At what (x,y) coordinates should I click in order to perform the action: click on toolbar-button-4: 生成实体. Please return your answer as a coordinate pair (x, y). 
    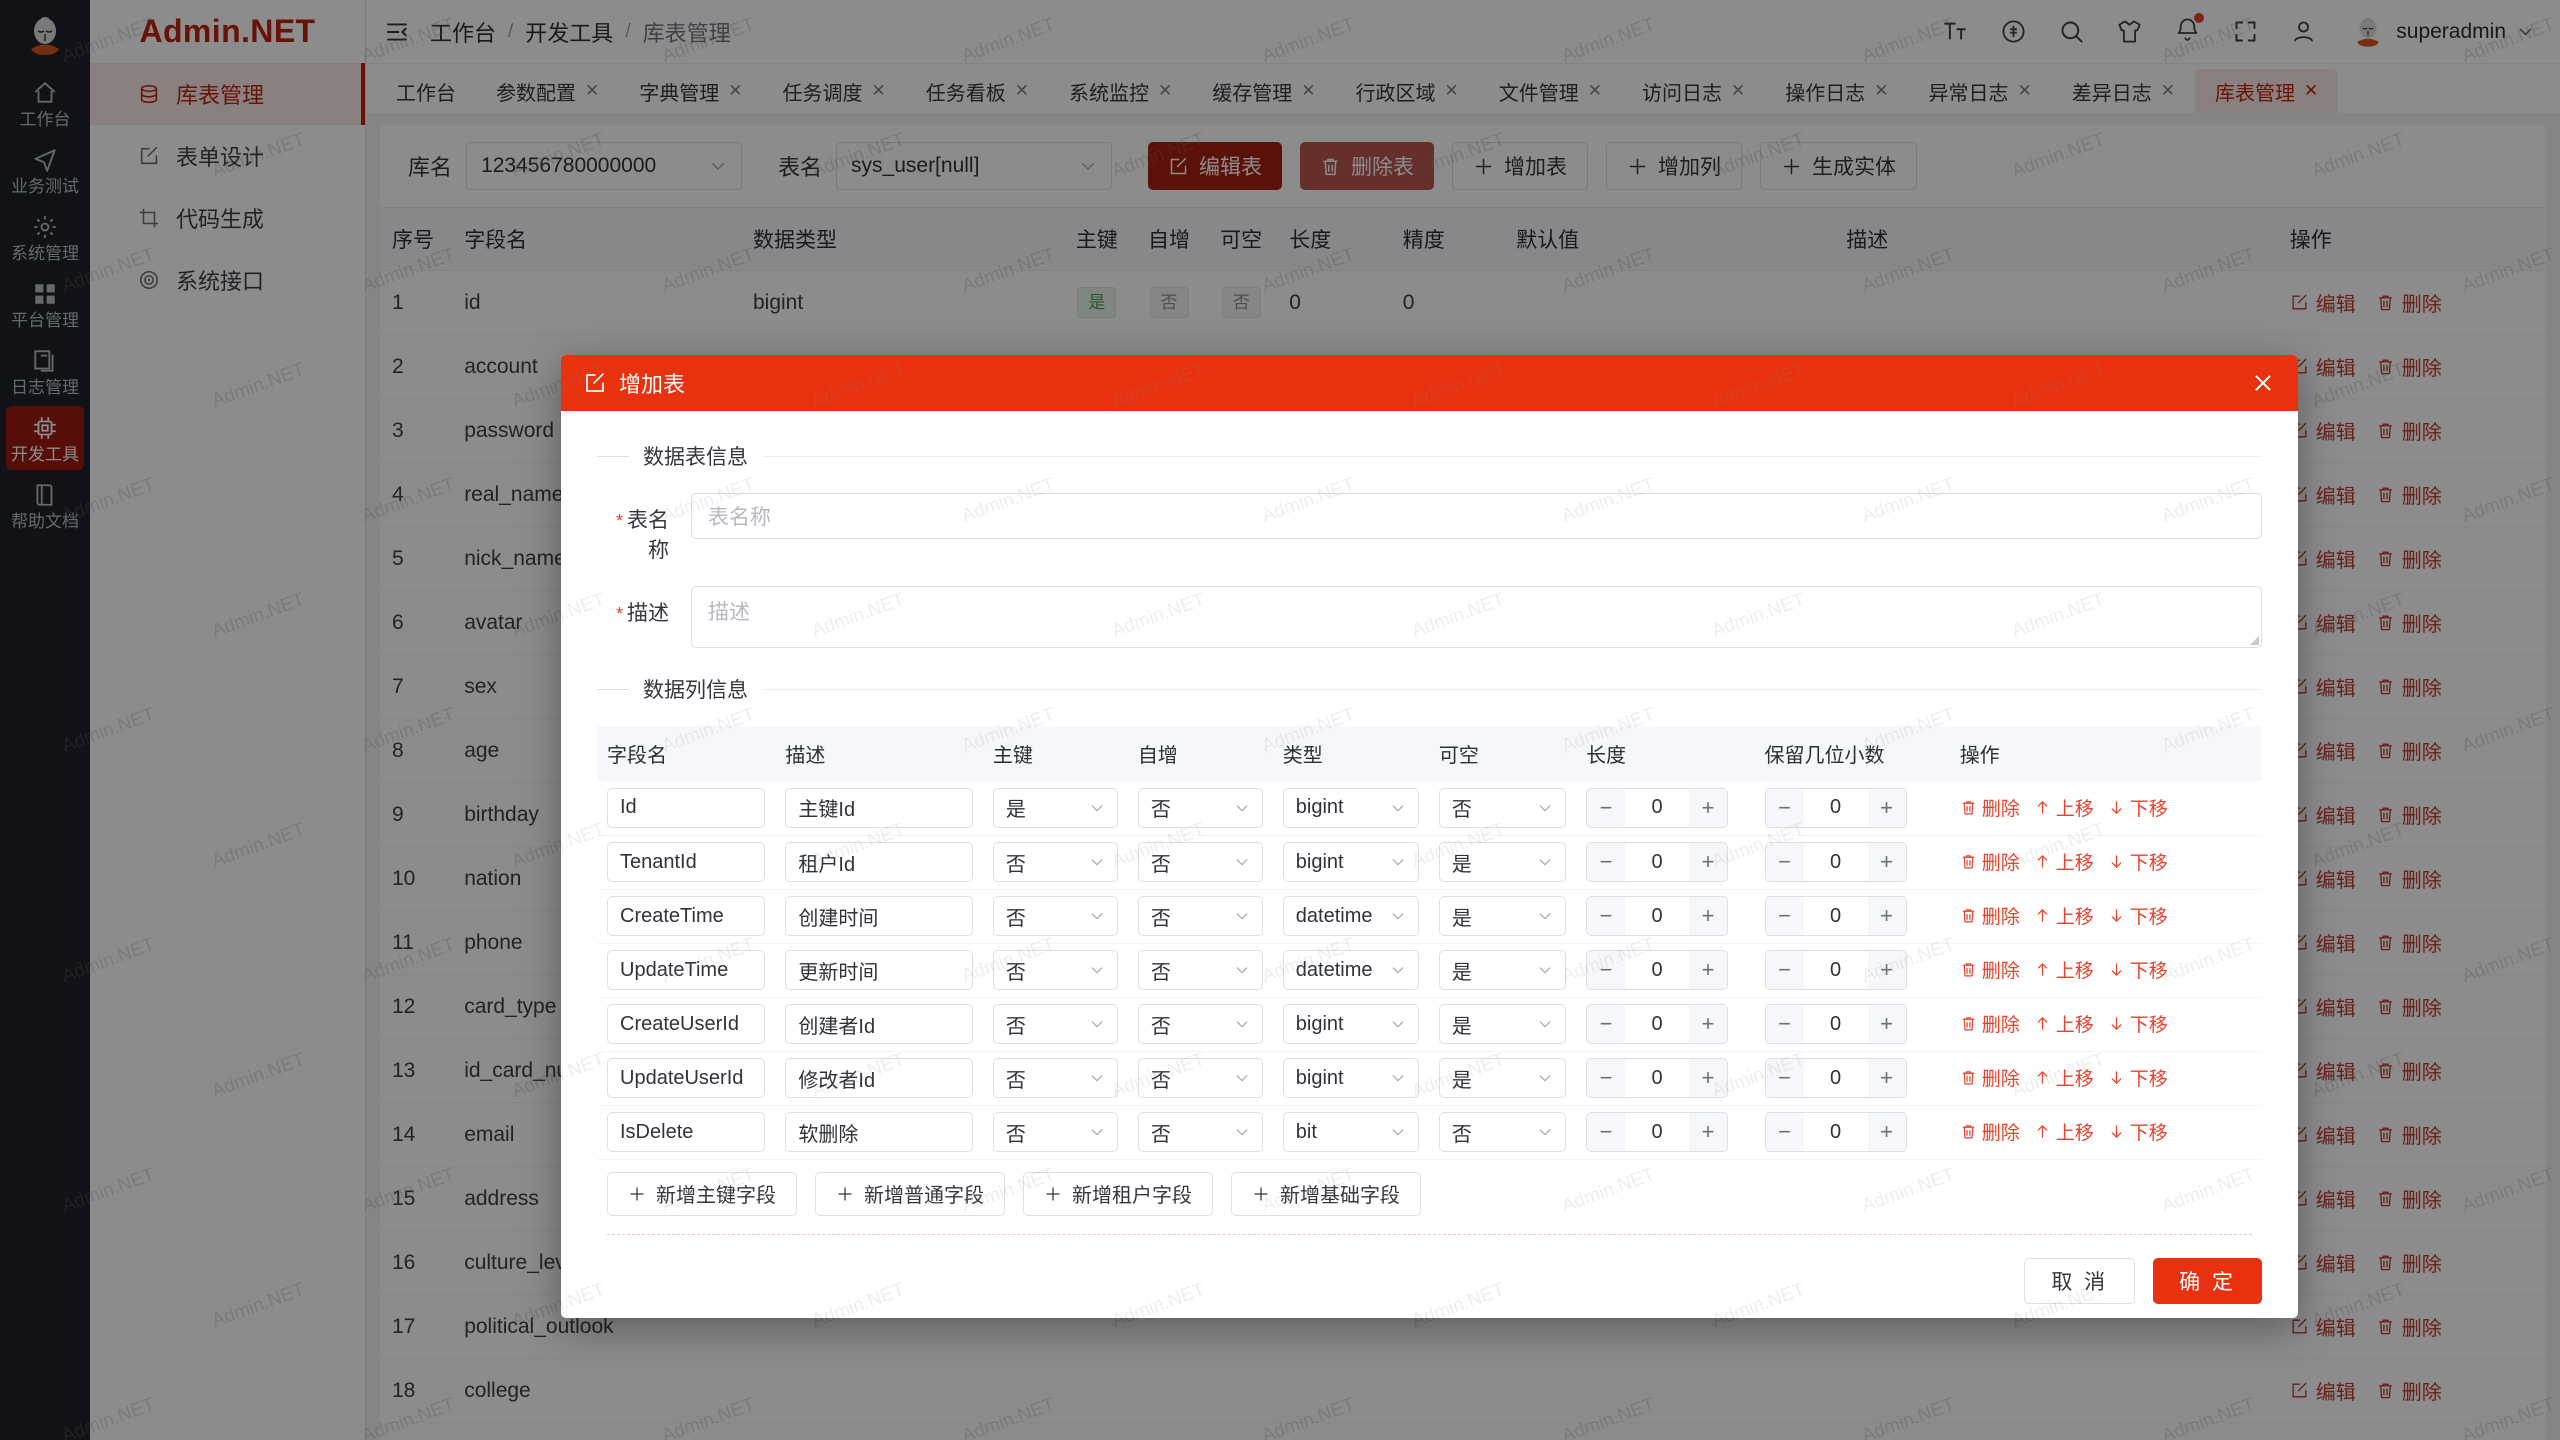
    Looking at the image, I should click on (1839, 166).